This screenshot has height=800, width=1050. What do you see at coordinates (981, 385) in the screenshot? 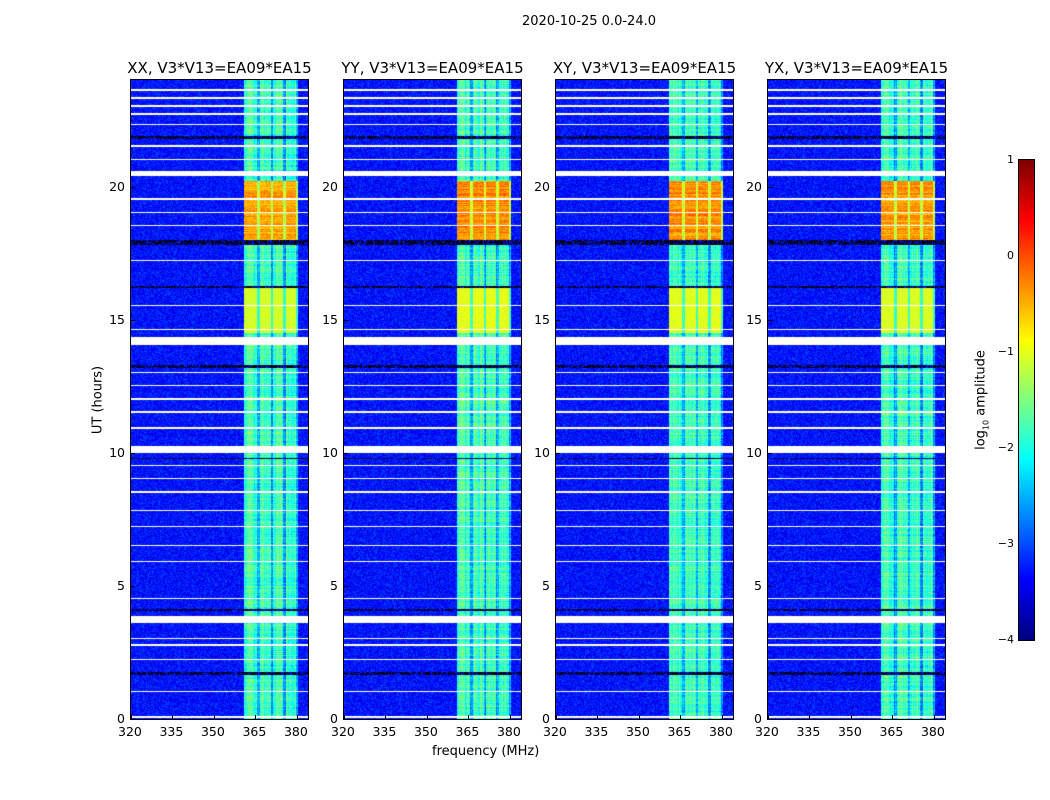
I see `colorbar-label-suffix: amplitude` at bounding box center [981, 385].